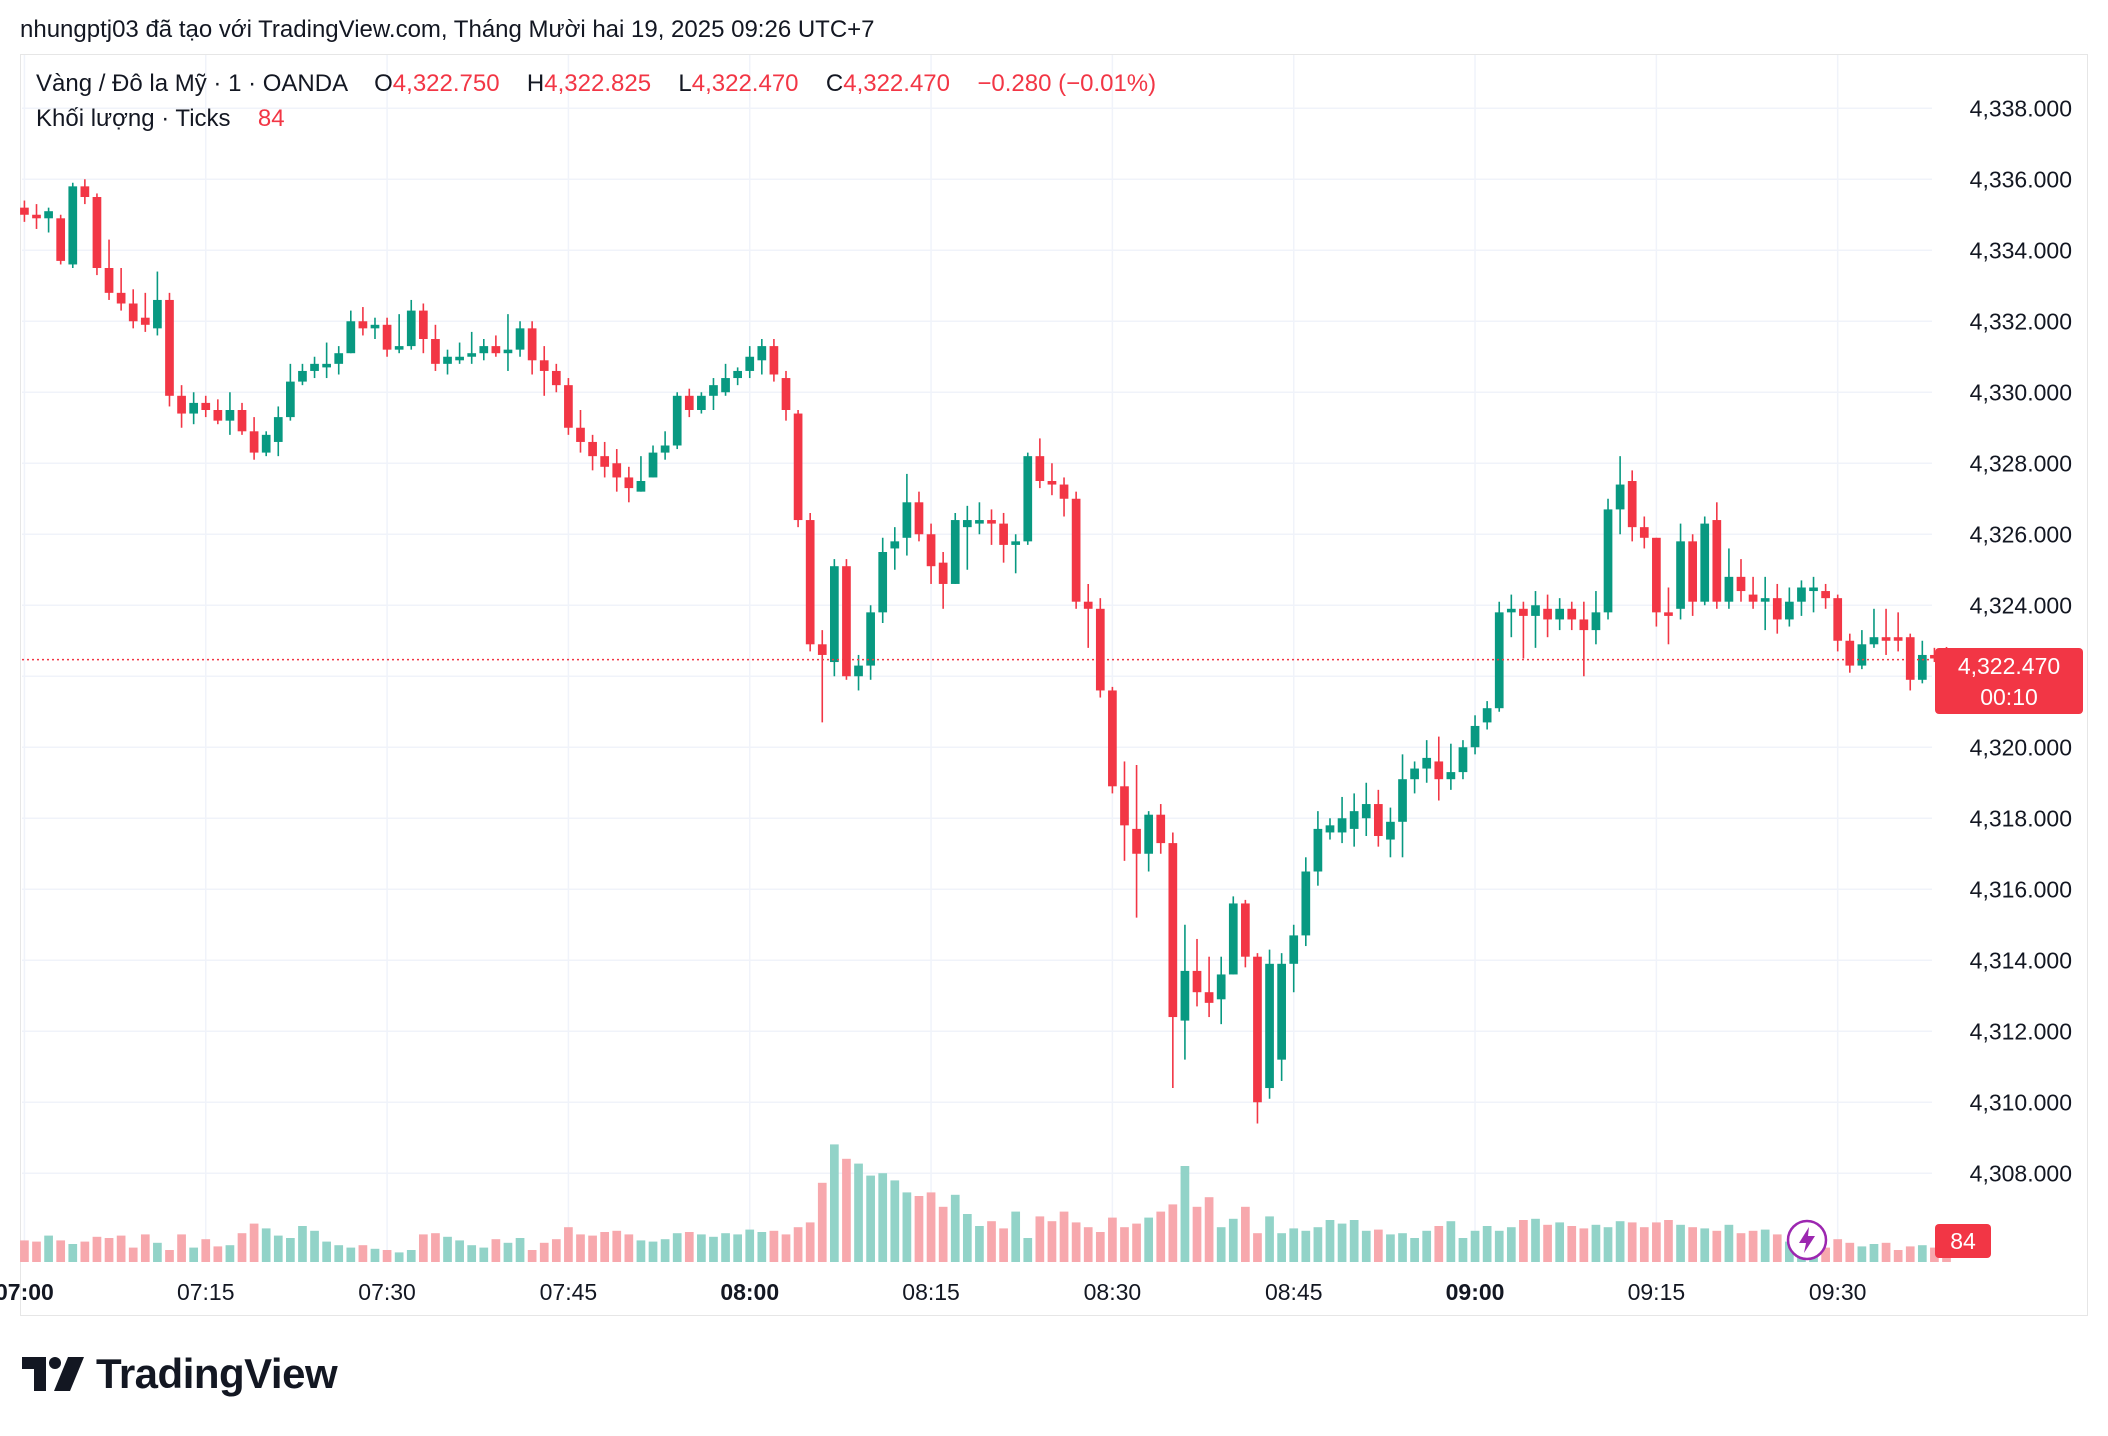  Describe the element at coordinates (27, 1292) in the screenshot. I see `time-tick-label: 07:00` at that location.